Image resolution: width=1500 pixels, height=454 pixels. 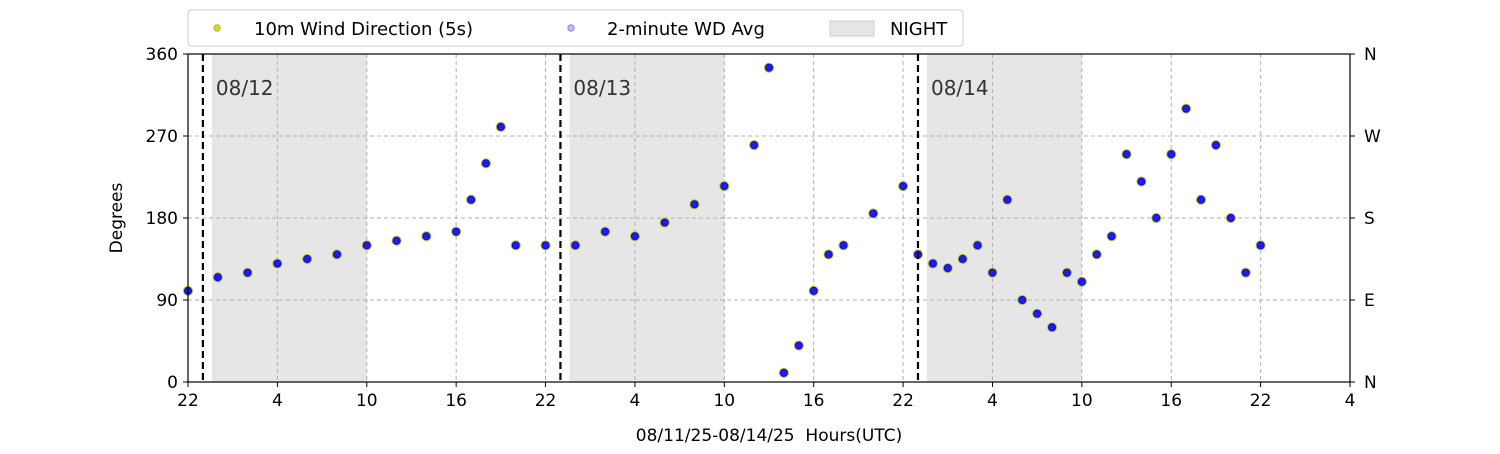 I want to click on y-tick-label-2: 180, so click(x=162, y=219).